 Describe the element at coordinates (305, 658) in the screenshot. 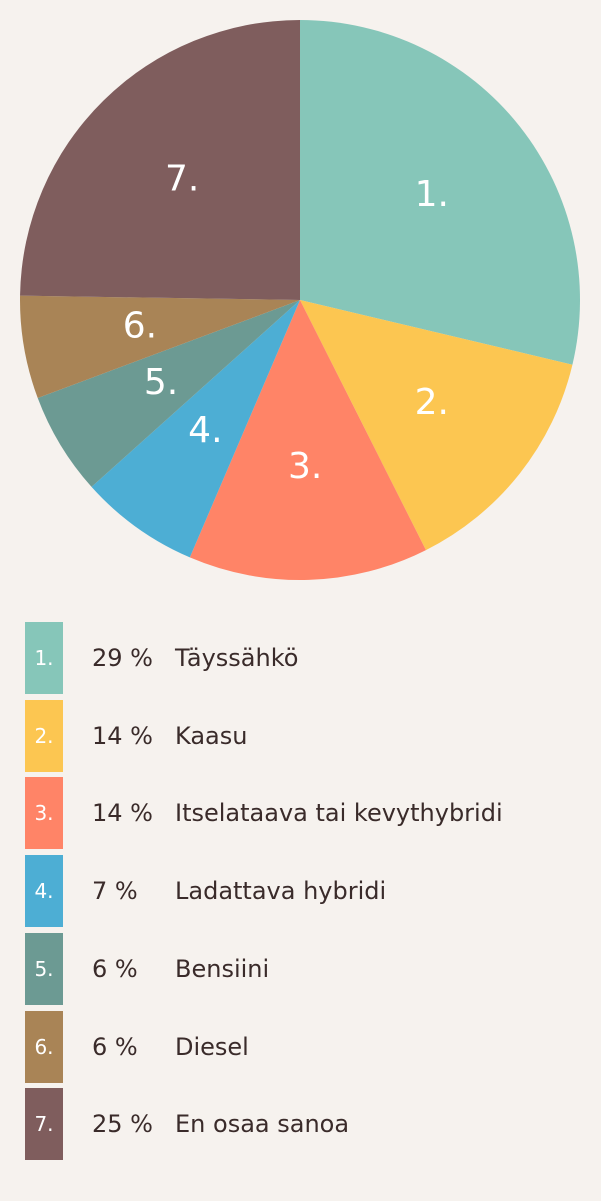

I see `legend-row-1: 1. 29 % Täyssähkö` at that location.